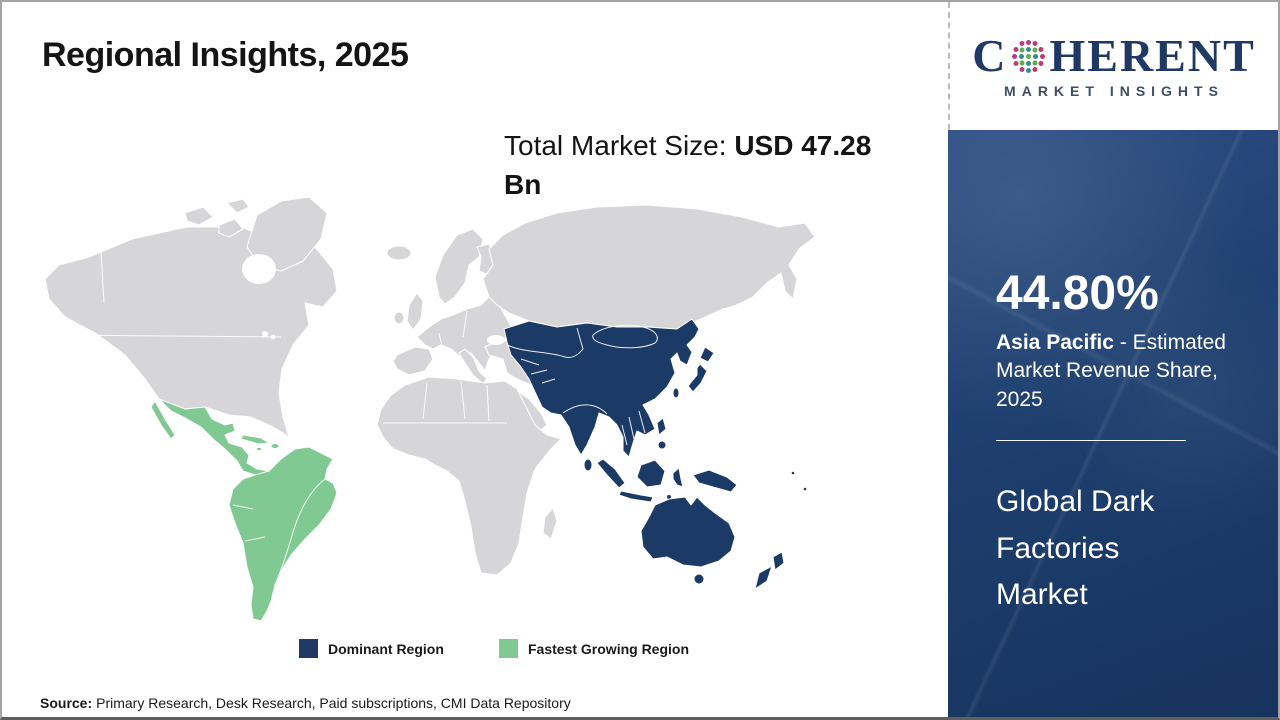 Image resolution: width=1280 pixels, height=720 pixels. What do you see at coordinates (1091, 441) in the screenshot?
I see `sidebar-divider` at bounding box center [1091, 441].